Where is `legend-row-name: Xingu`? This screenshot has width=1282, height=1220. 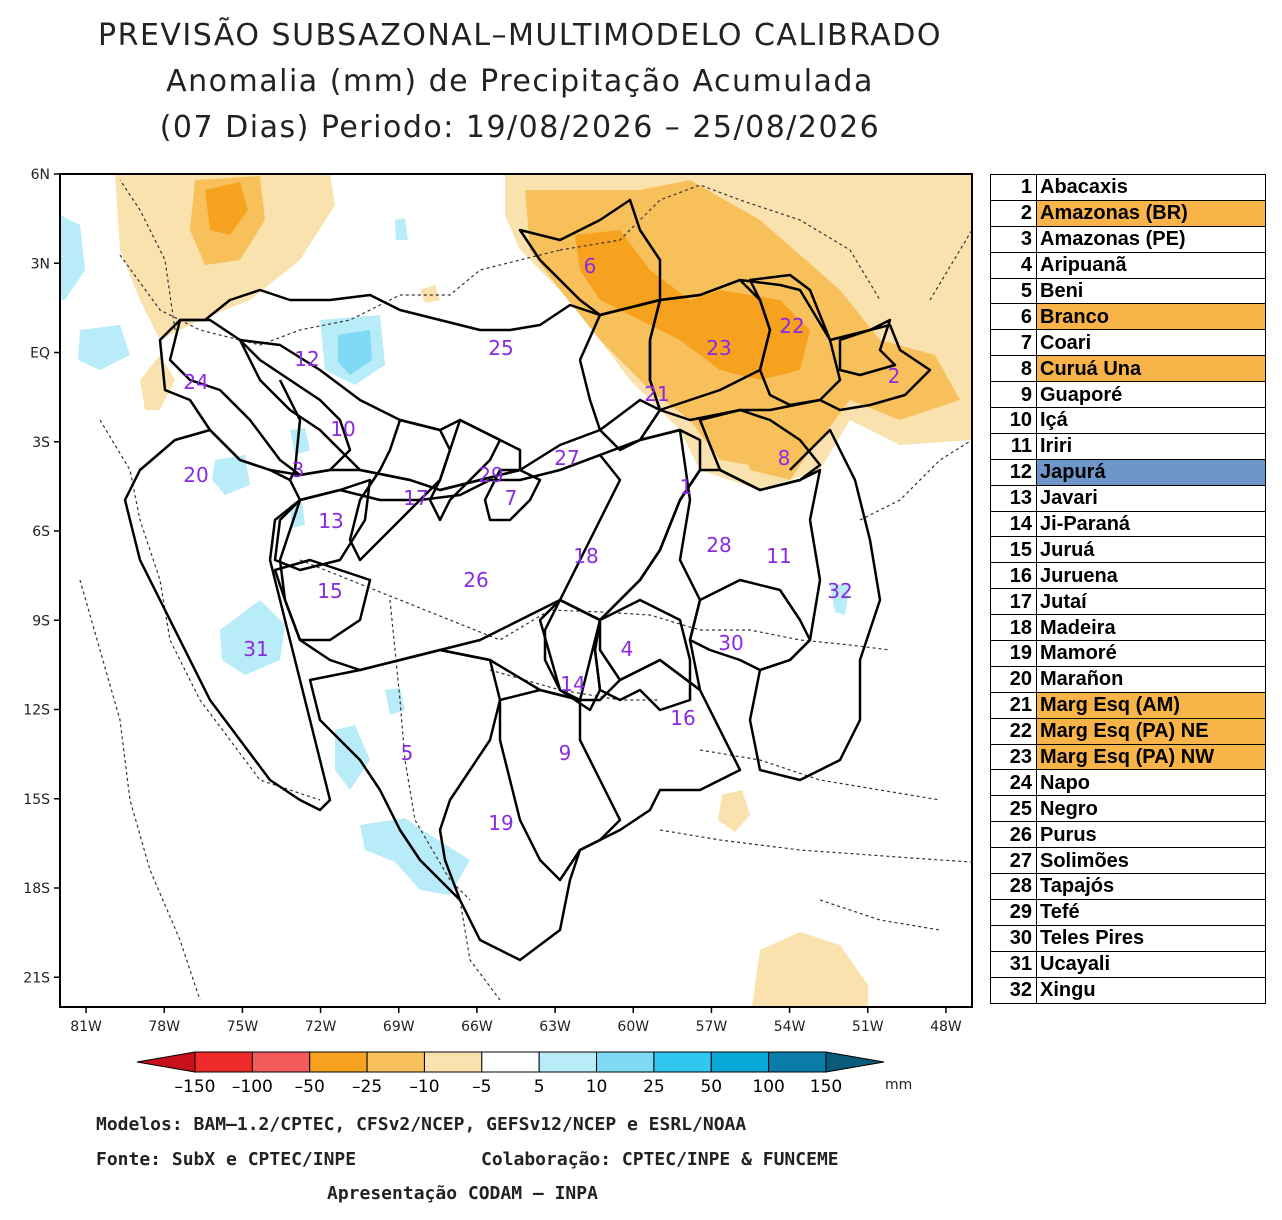 legend-row-name: Xingu is located at coordinates (1151, 990).